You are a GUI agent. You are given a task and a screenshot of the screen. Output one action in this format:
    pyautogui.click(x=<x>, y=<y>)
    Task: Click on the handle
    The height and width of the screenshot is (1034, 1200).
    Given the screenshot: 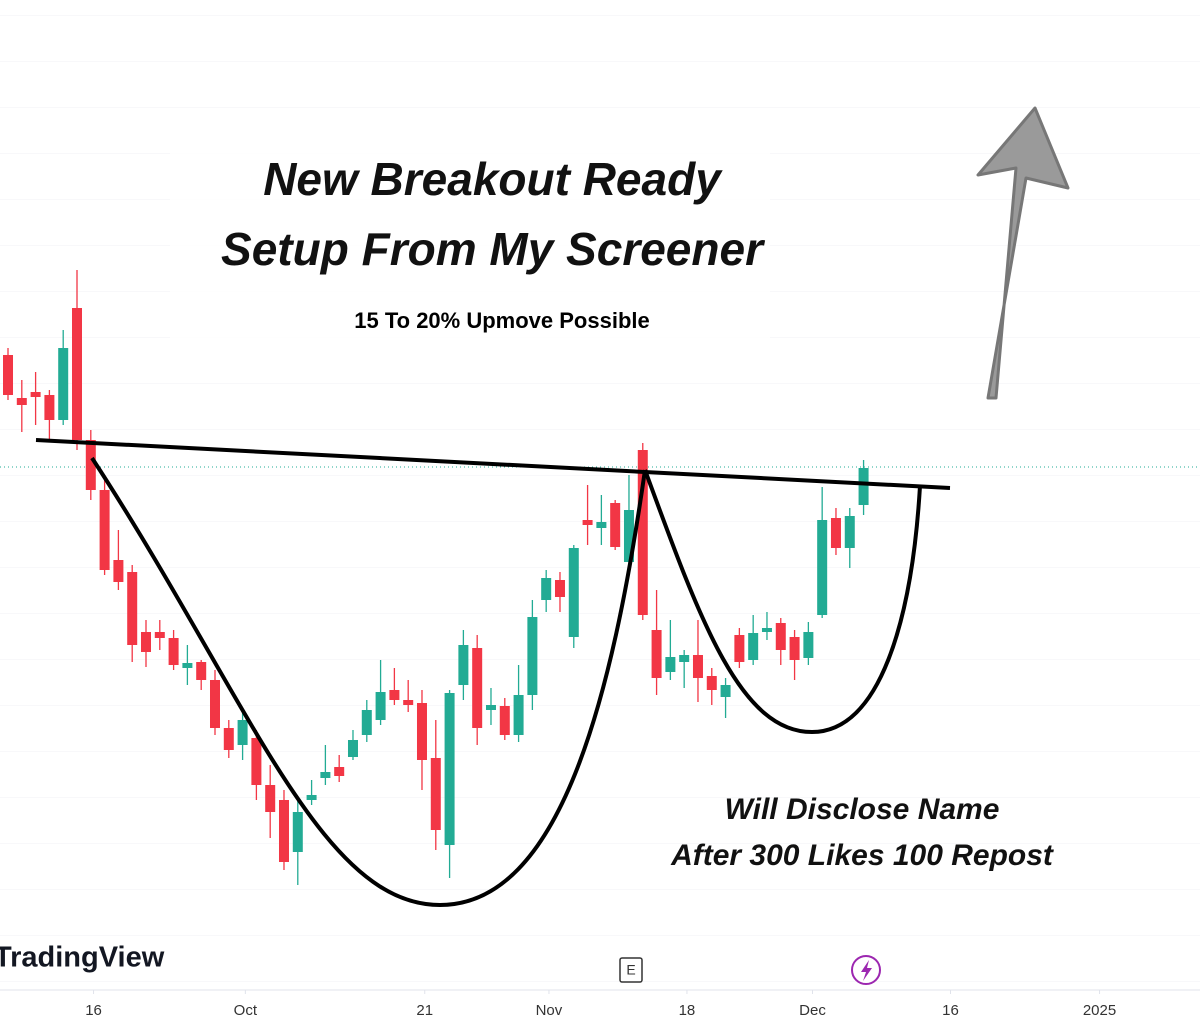 What is the action you would take?
    pyautogui.click(x=782, y=602)
    